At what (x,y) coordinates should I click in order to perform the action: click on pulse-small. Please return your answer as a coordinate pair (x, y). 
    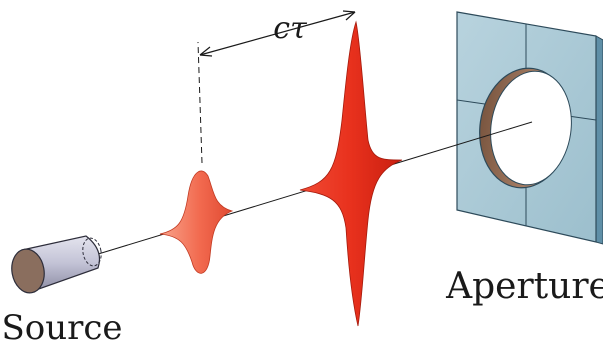
    Looking at the image, I should click on (196, 222).